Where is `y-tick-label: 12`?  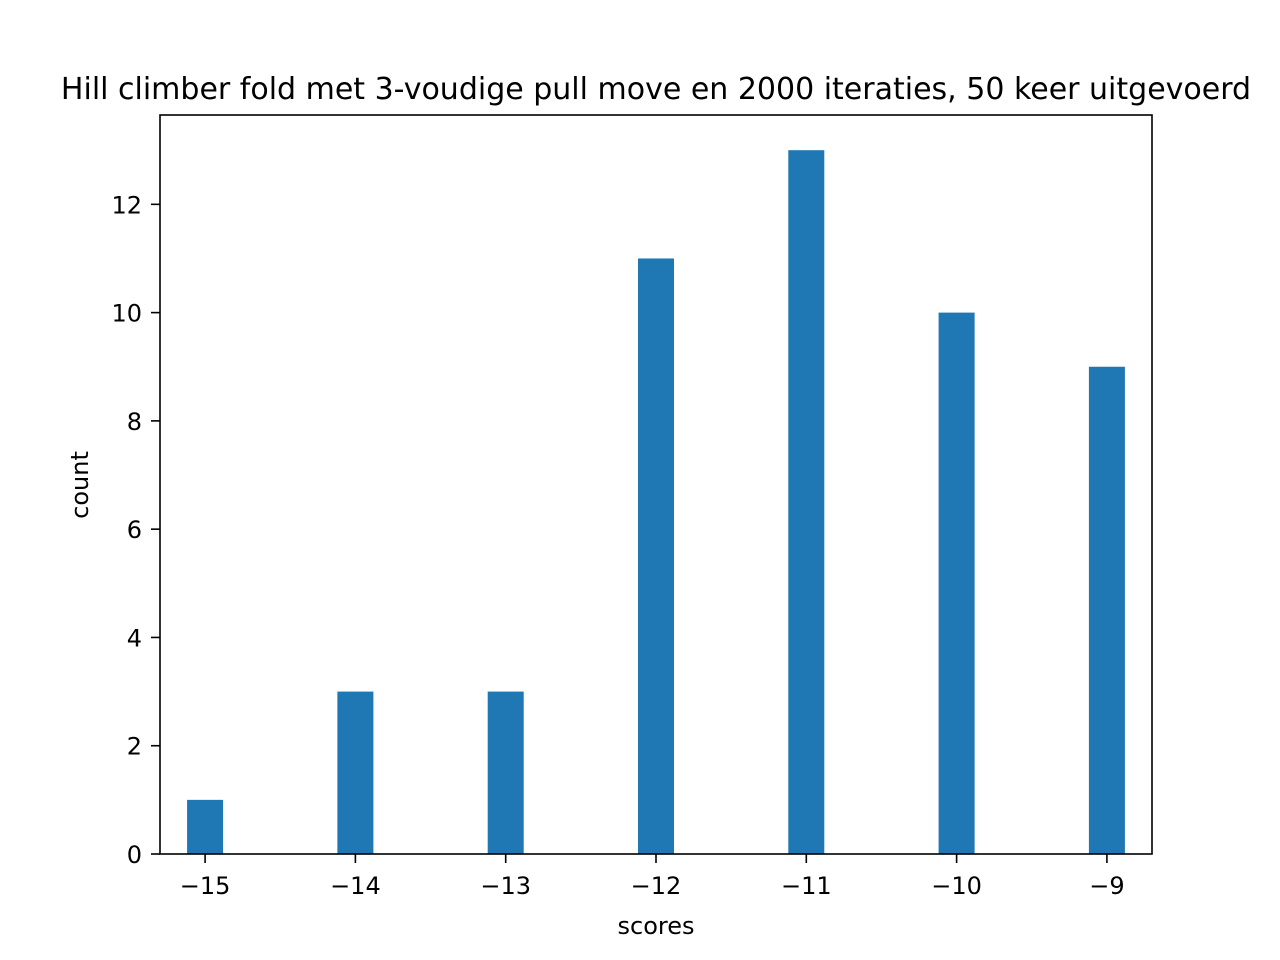 y-tick-label: 12 is located at coordinates (126, 205).